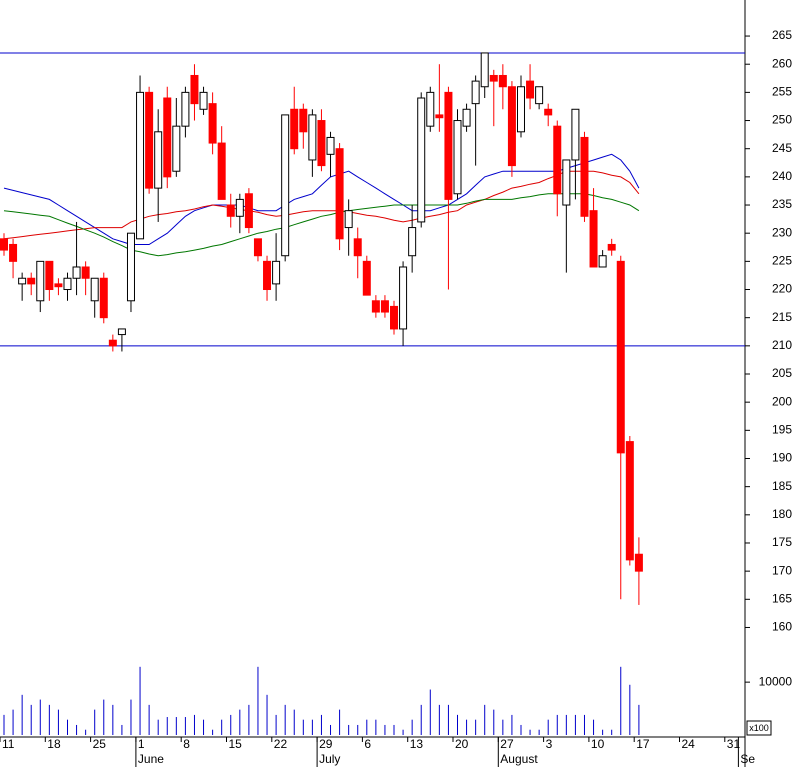 This screenshot has height=772, width=796. Describe the element at coordinates (782, 289) in the screenshot. I see `y-tick-label: 220` at that location.